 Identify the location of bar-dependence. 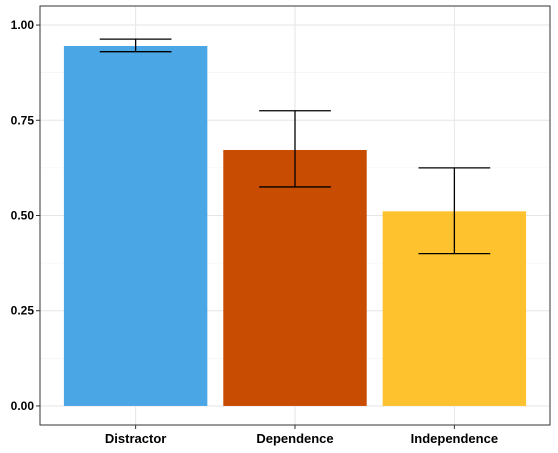
(295, 277).